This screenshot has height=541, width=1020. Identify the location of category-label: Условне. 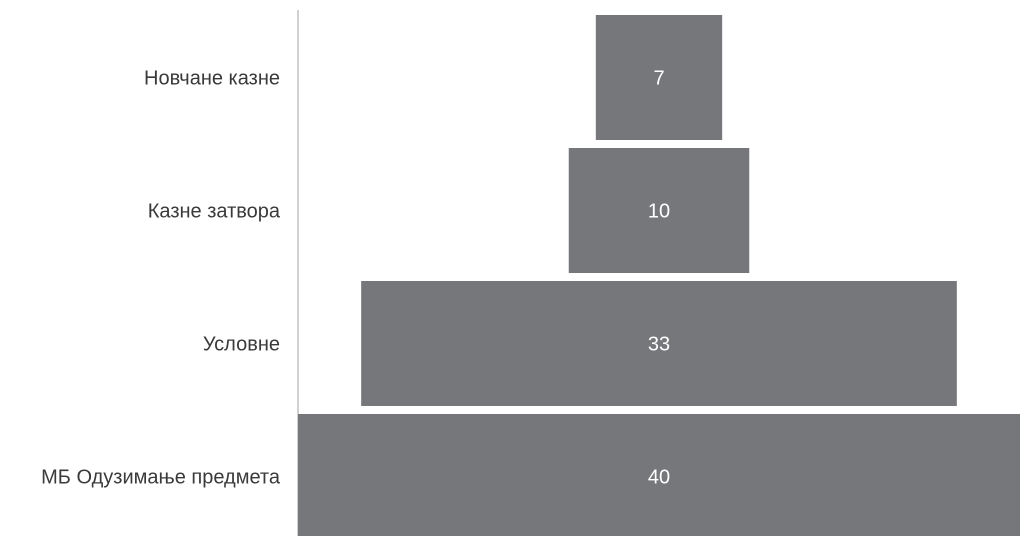
(241, 345).